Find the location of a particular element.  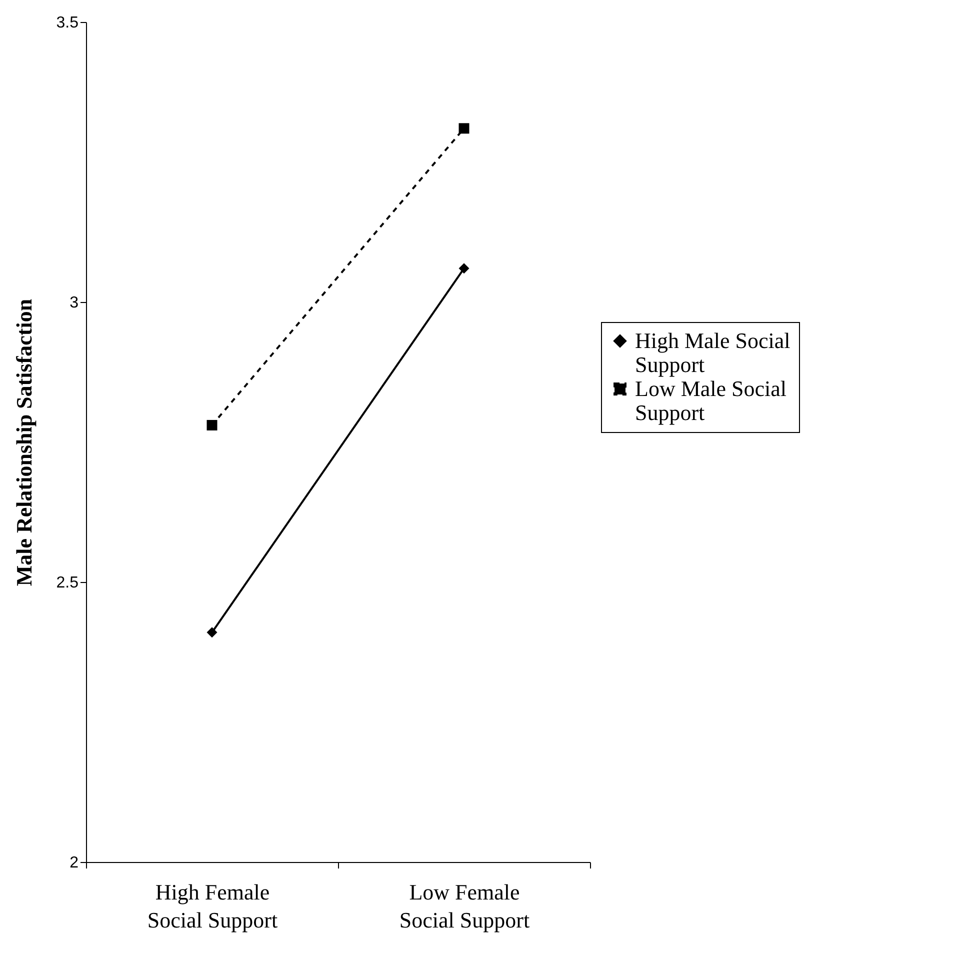

x-tick-label: Low Female Social Support is located at coordinates (464, 906).